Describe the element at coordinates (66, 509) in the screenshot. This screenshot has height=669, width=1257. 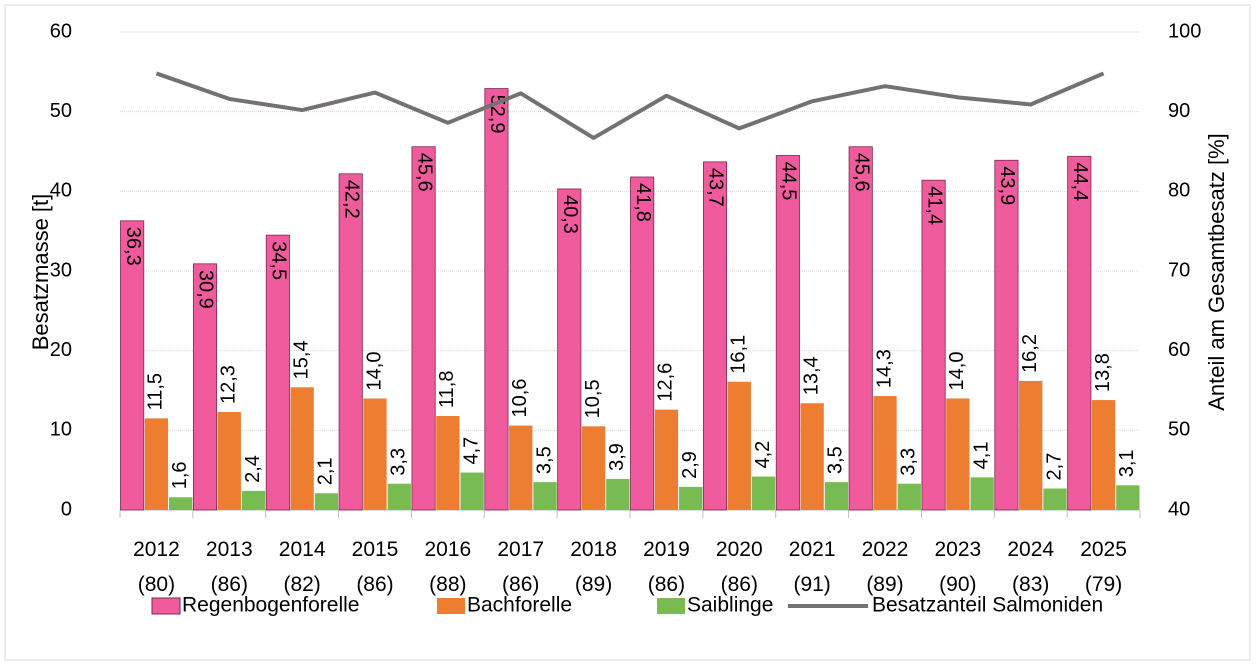
I see `y-tick-label: 0` at that location.